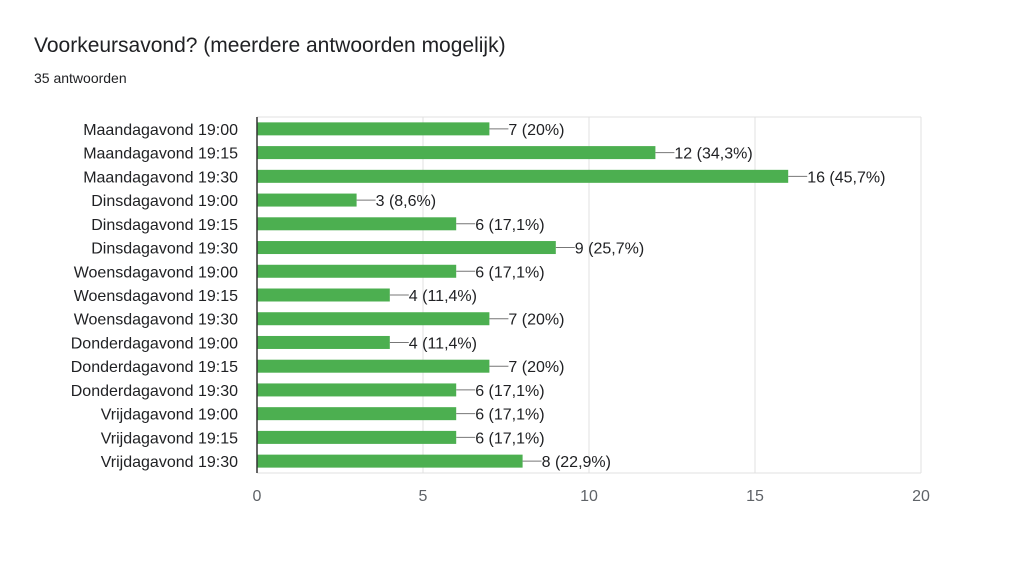 The height and width of the screenshot is (571, 1024). Describe the element at coordinates (576, 462) in the screenshot. I see `data-label: 8 (22,9%)` at that location.